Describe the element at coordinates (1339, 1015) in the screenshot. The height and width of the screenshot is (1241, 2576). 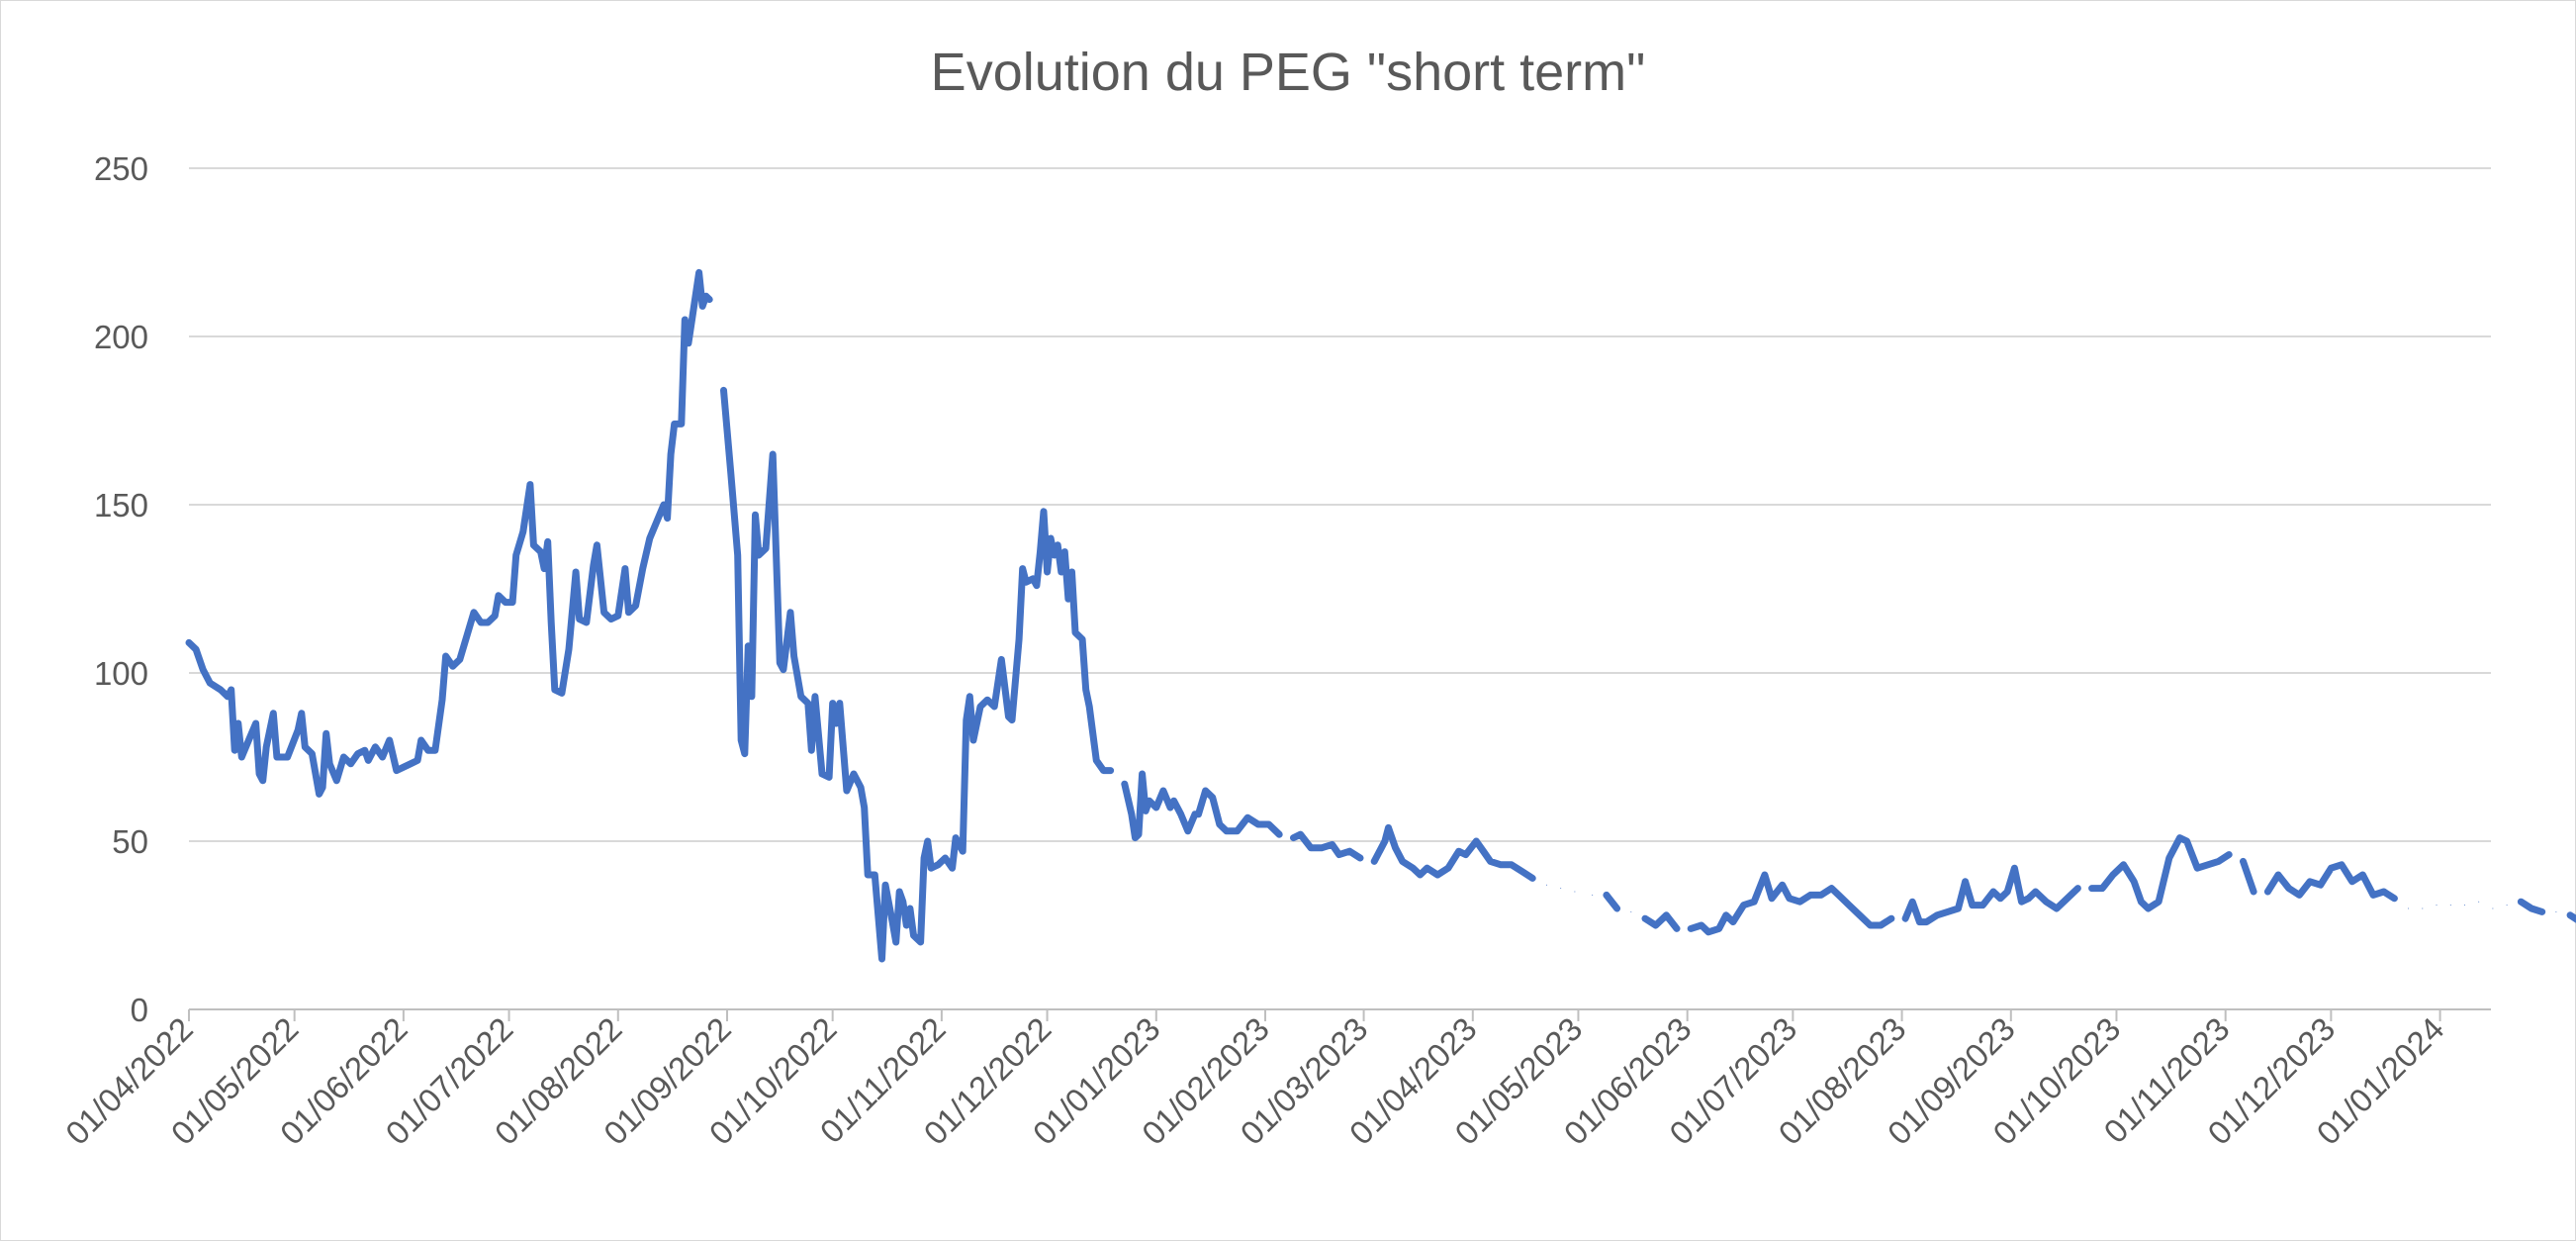
I see `x-axis` at that location.